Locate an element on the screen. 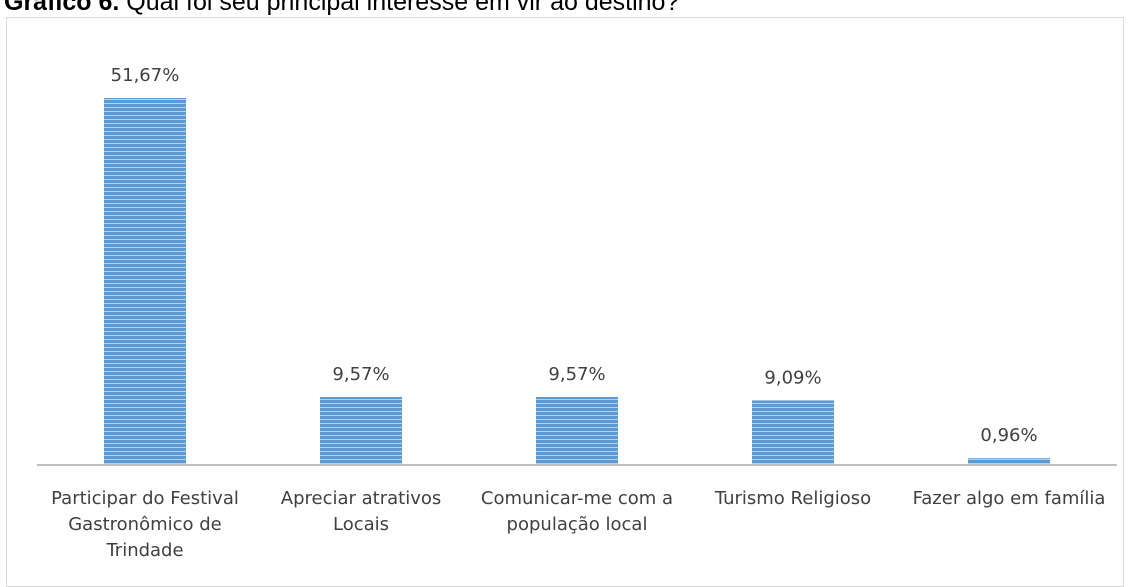 The height and width of the screenshot is (587, 1130). category-label-line: Fazer algo em família is located at coordinates (1009, 498).